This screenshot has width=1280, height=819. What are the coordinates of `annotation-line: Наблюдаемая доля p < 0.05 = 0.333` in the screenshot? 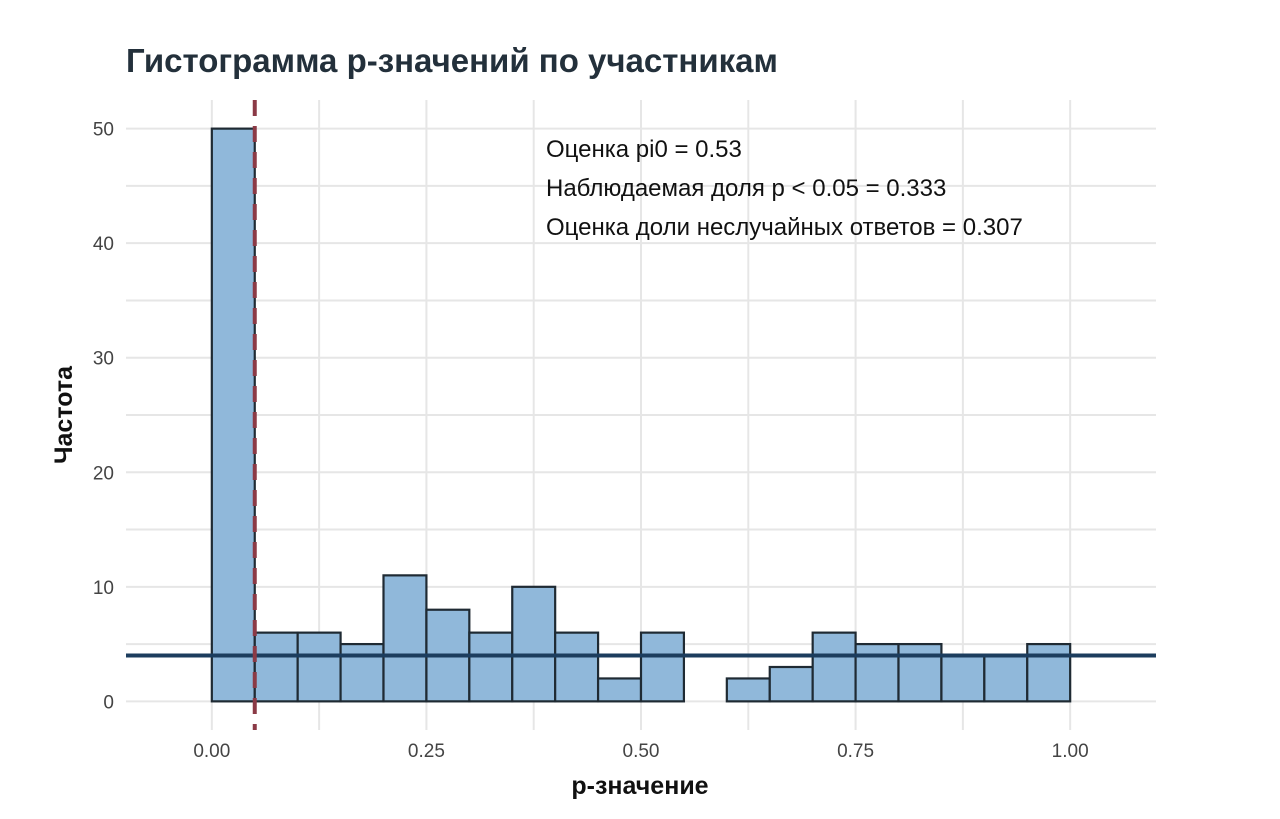 It's located at (746, 188).